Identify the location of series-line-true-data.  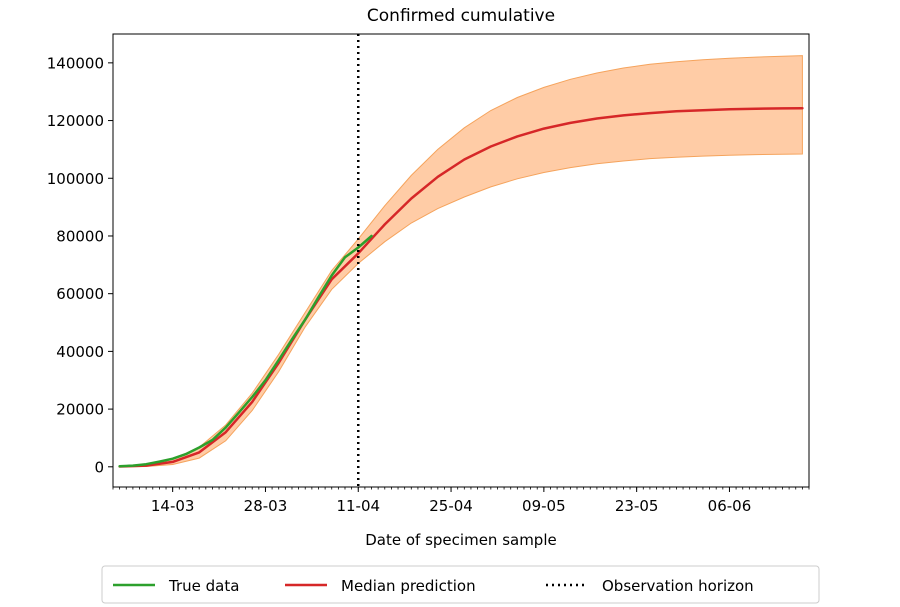
(245, 351).